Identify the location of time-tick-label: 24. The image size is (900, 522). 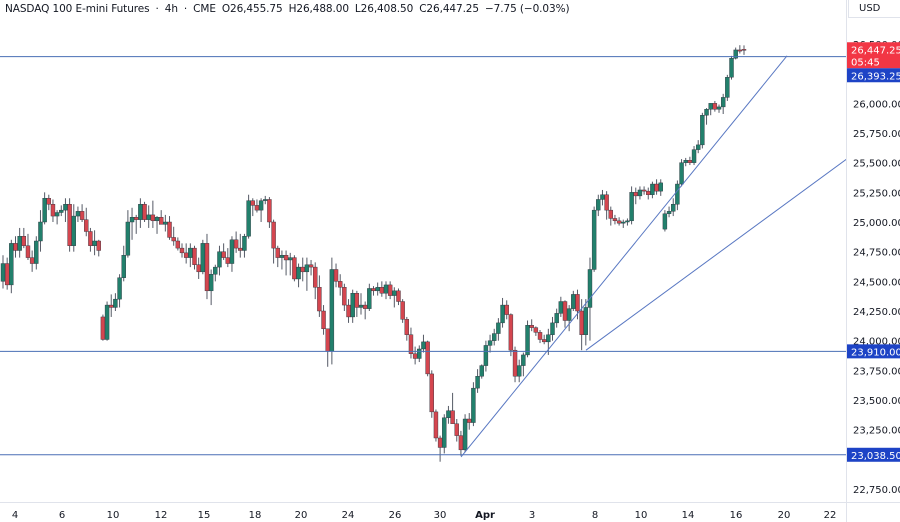
(348, 515).